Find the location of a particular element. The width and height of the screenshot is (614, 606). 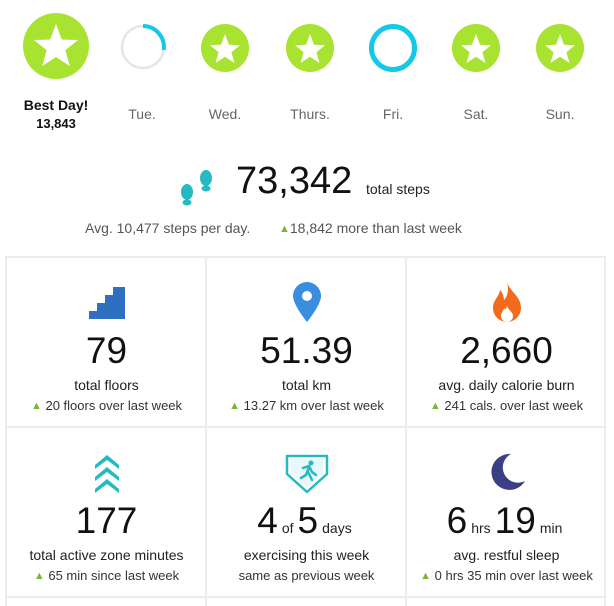

exercise-change: same as previous week is located at coordinates (306, 575).